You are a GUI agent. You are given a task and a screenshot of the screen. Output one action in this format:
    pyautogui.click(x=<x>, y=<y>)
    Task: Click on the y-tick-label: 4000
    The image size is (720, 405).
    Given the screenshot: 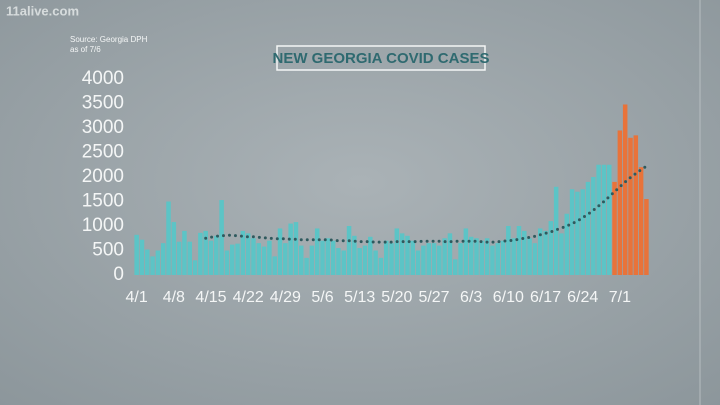 What is the action you would take?
    pyautogui.click(x=103, y=78)
    